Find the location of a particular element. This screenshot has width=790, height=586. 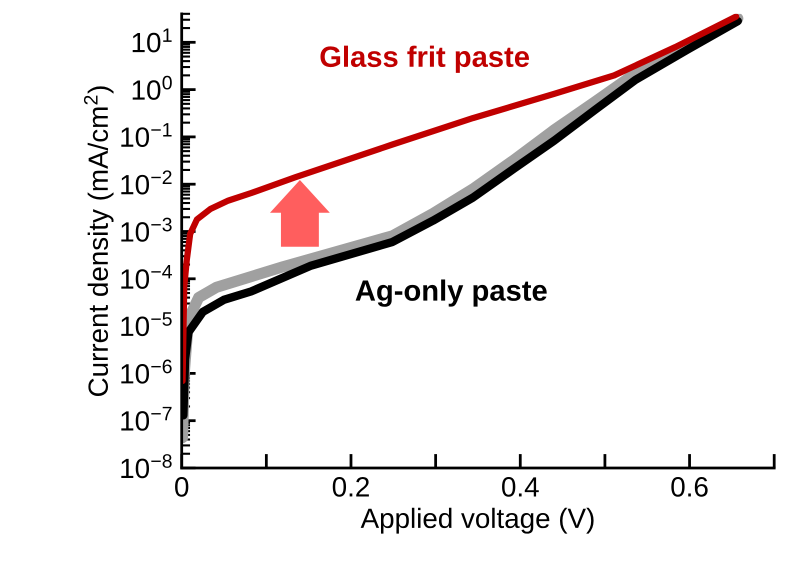

series-label: Glass frit paste is located at coordinates (425, 59).